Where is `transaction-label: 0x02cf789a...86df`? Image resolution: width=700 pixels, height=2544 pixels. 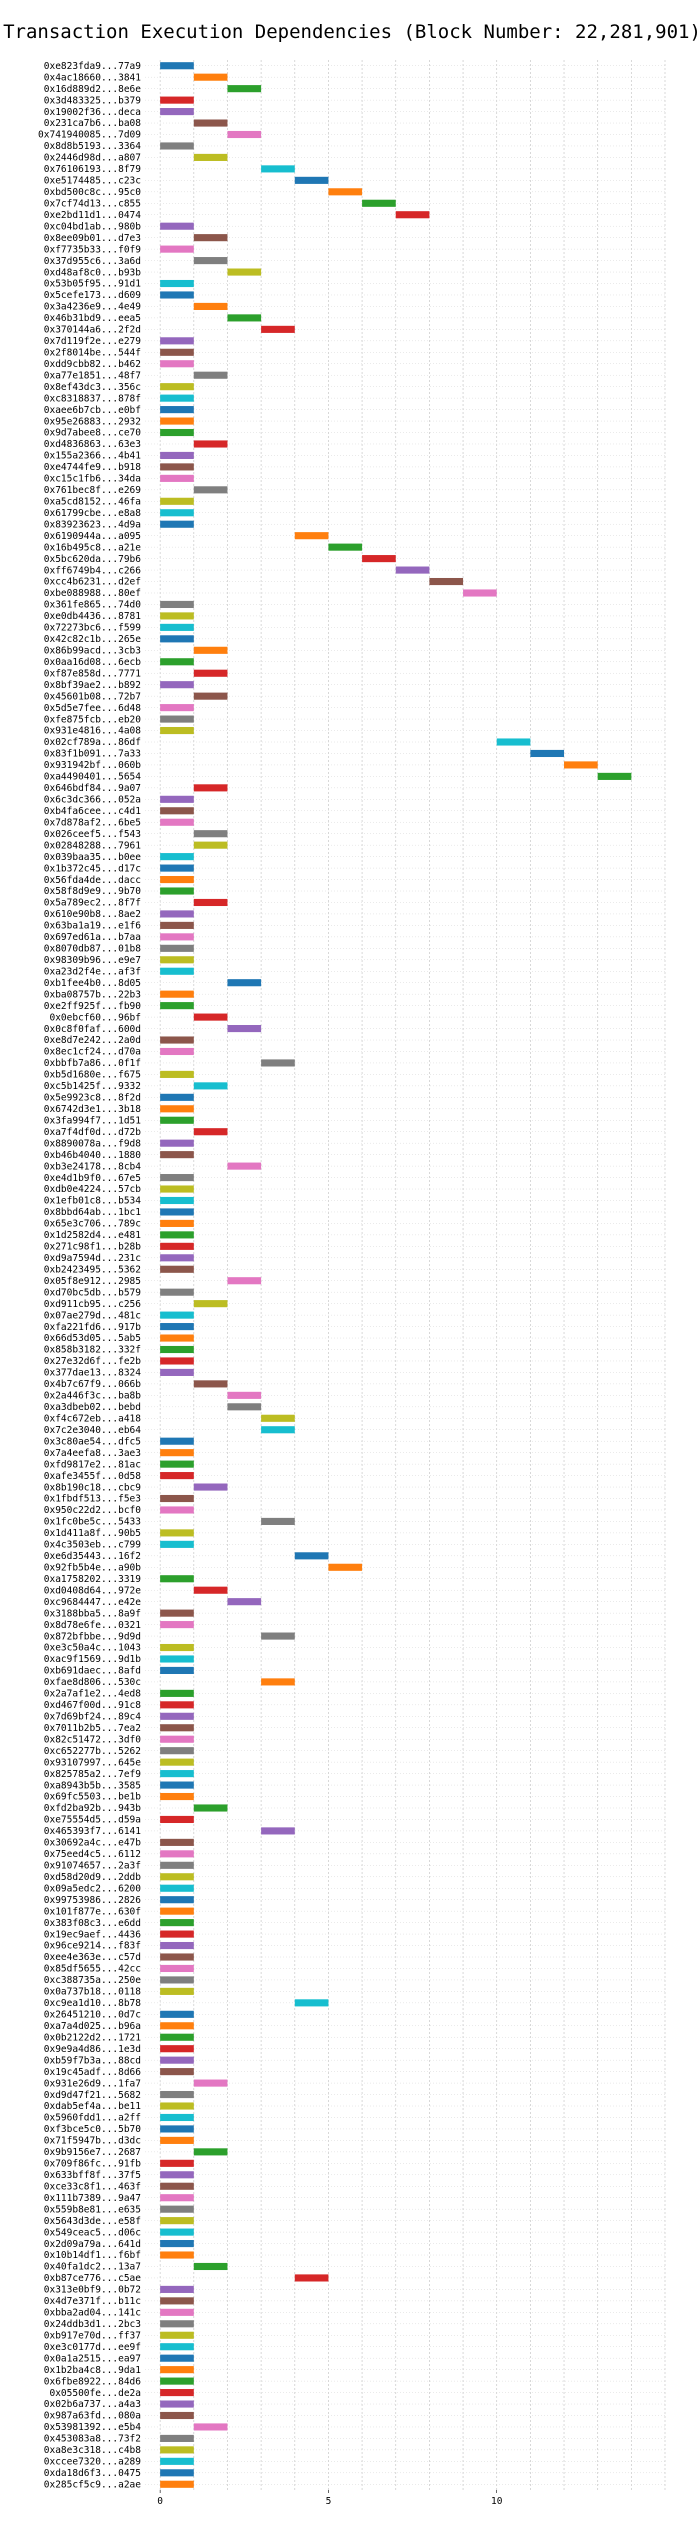 transaction-label: 0x02cf789a...86df is located at coordinates (92, 742).